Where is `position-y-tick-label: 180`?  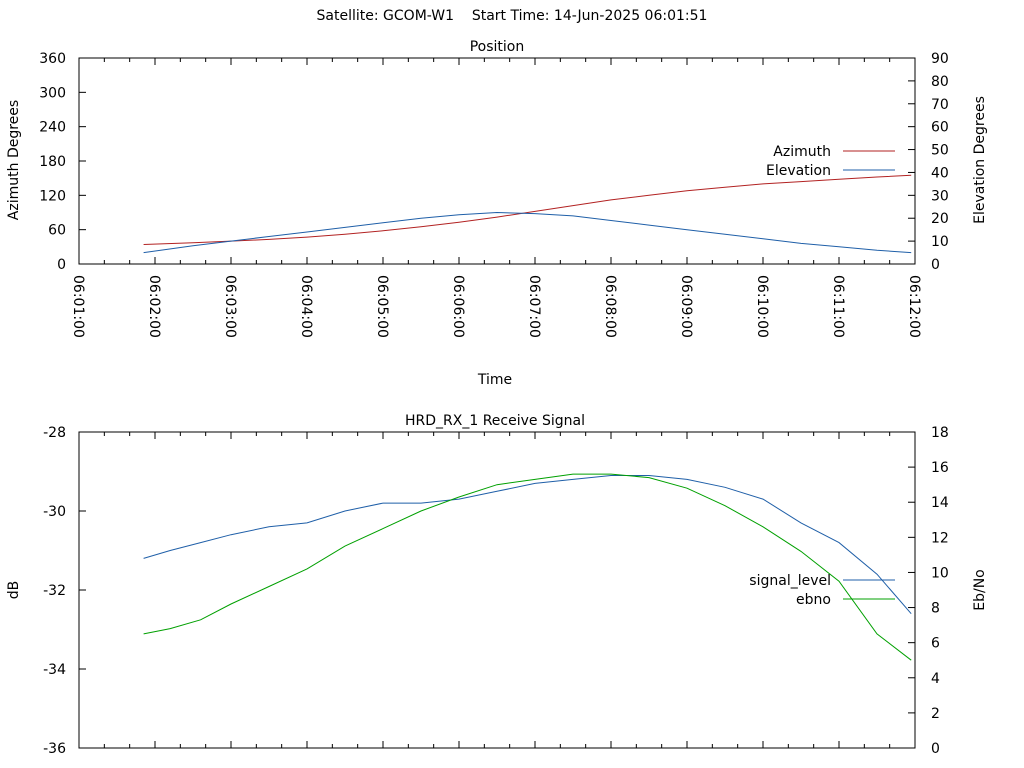
position-y-tick-label: 180 is located at coordinates (52, 162).